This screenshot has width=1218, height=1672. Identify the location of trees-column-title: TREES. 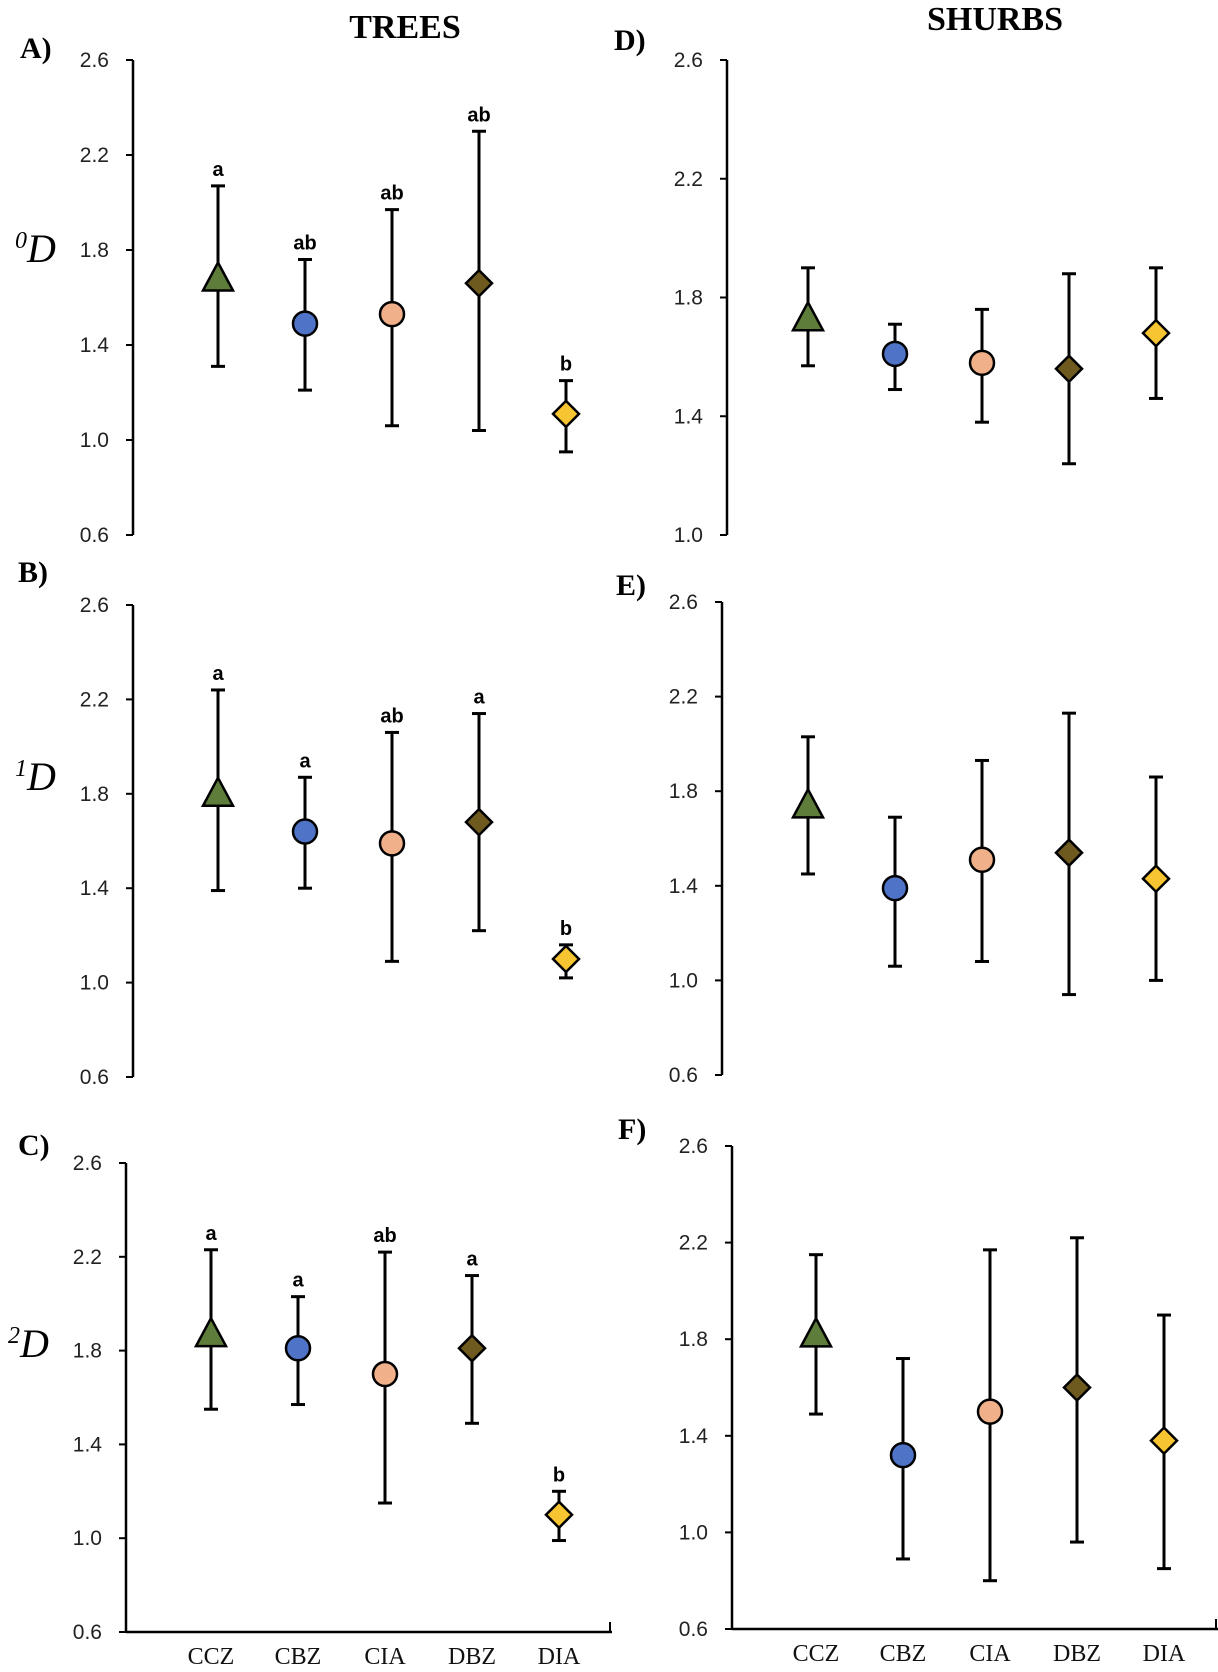
(405, 27).